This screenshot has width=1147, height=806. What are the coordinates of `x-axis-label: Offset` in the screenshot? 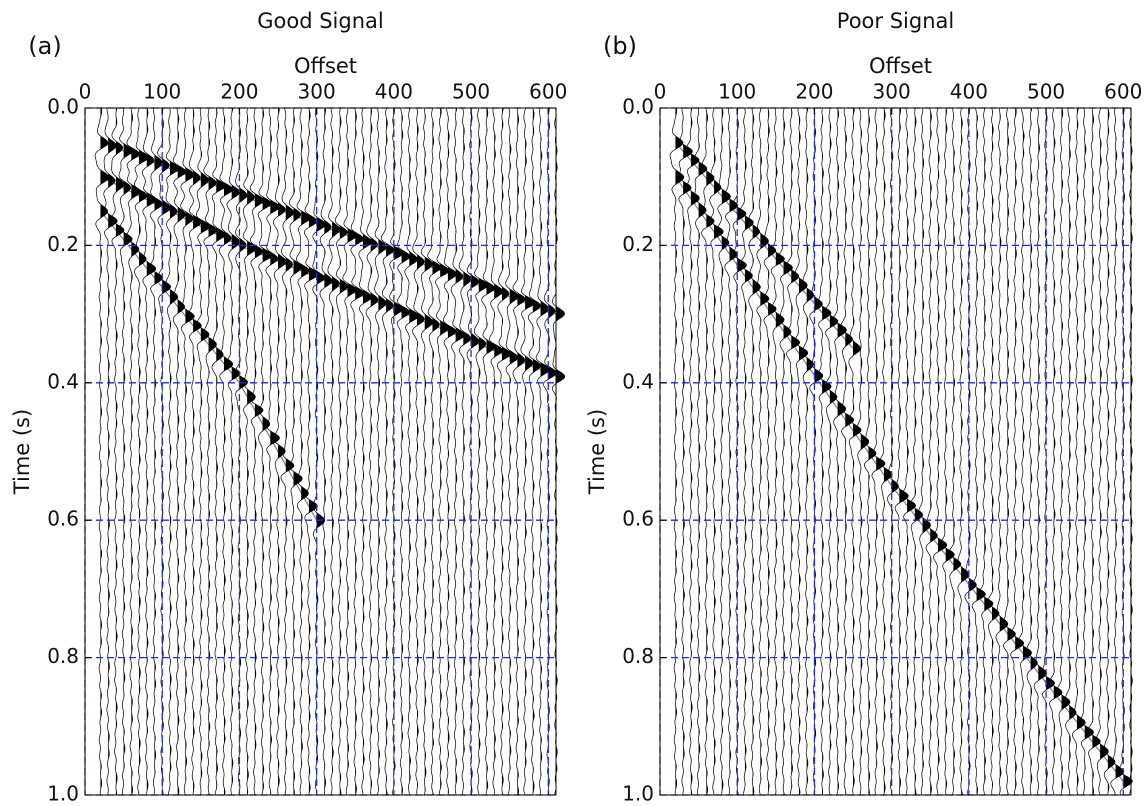 It's located at (900, 66).